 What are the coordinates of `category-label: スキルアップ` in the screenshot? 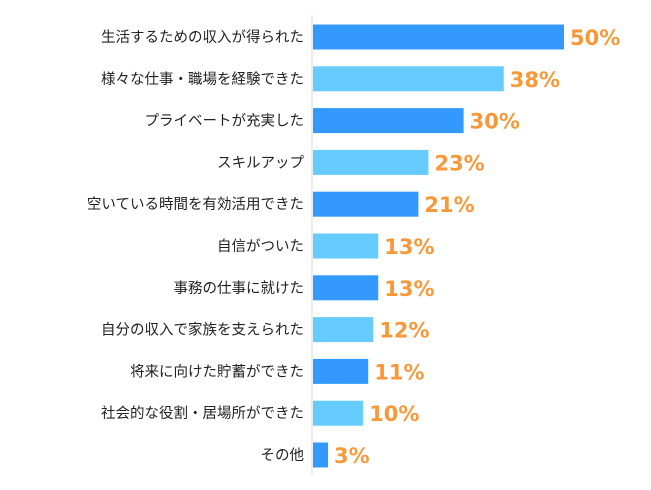 It's located at (260, 162).